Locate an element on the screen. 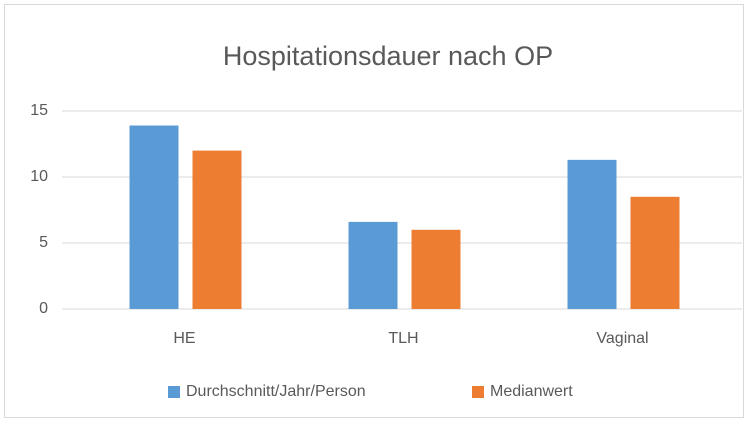 The width and height of the screenshot is (749, 423). x-tick-label: Vaginal is located at coordinates (622, 338).